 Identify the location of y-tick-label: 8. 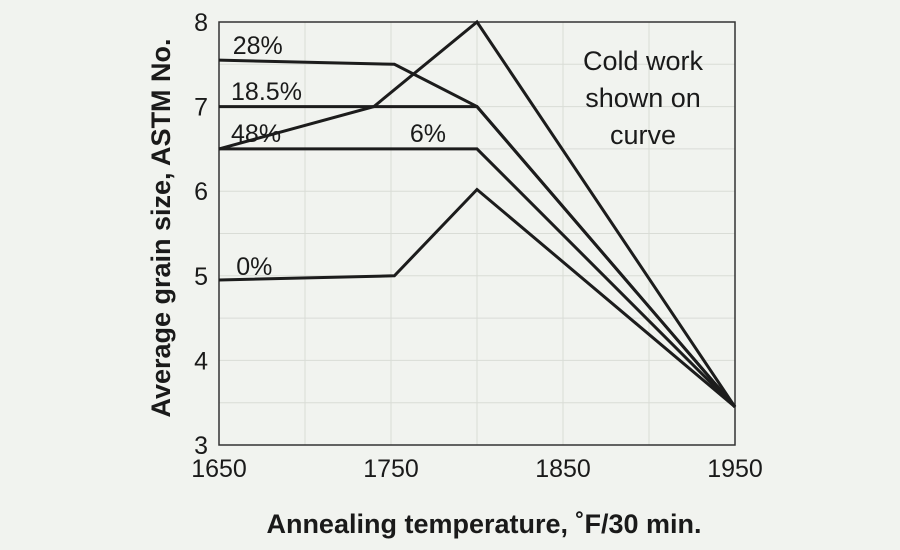
(201, 23).